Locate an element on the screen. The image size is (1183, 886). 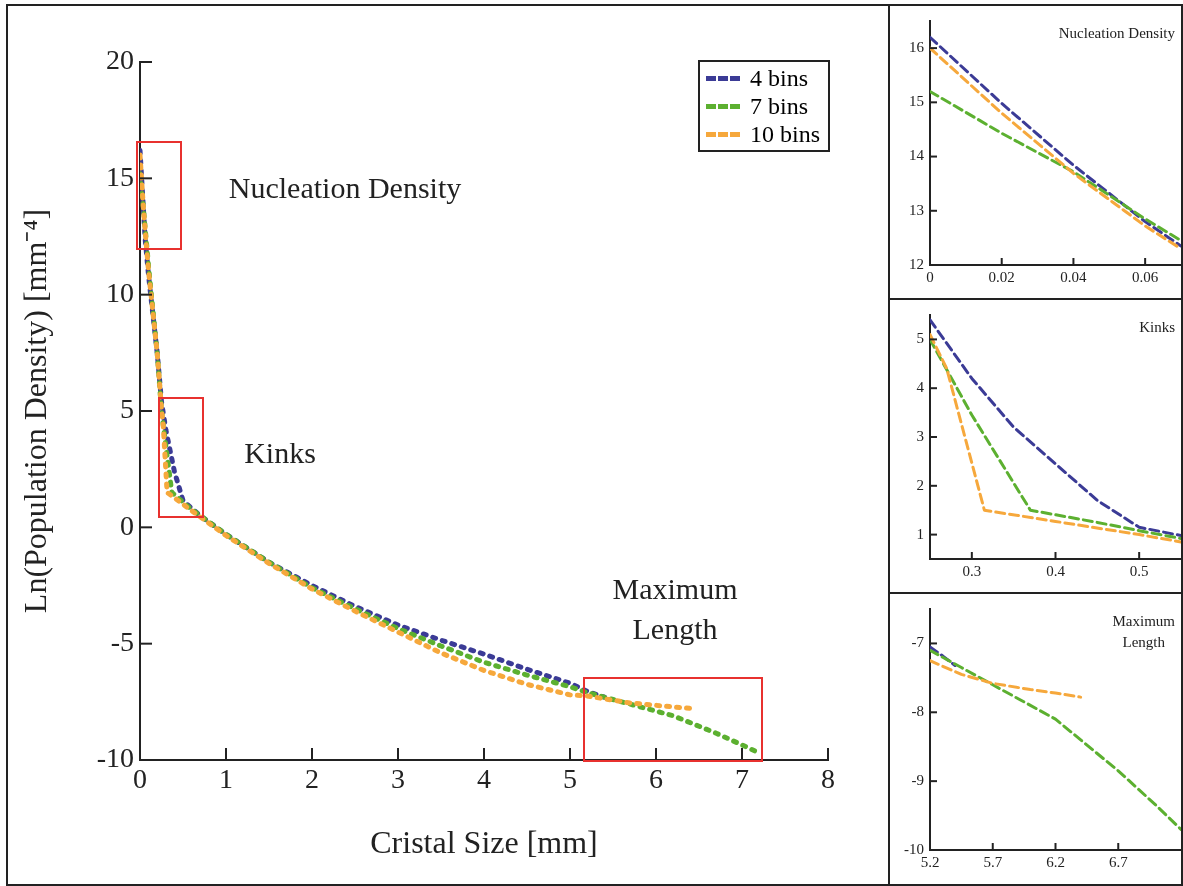
y-tick-label: -10 is located at coordinates (115, 758).